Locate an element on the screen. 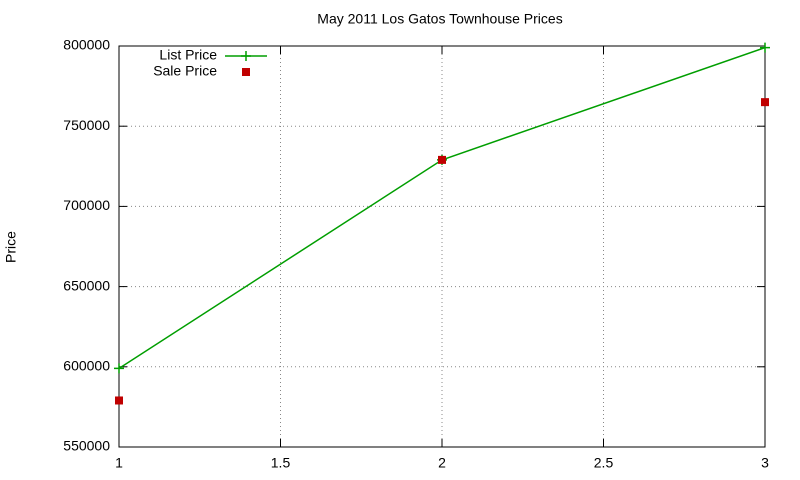 This screenshot has width=800, height=480. x-tick-label: 2 is located at coordinates (442, 463).